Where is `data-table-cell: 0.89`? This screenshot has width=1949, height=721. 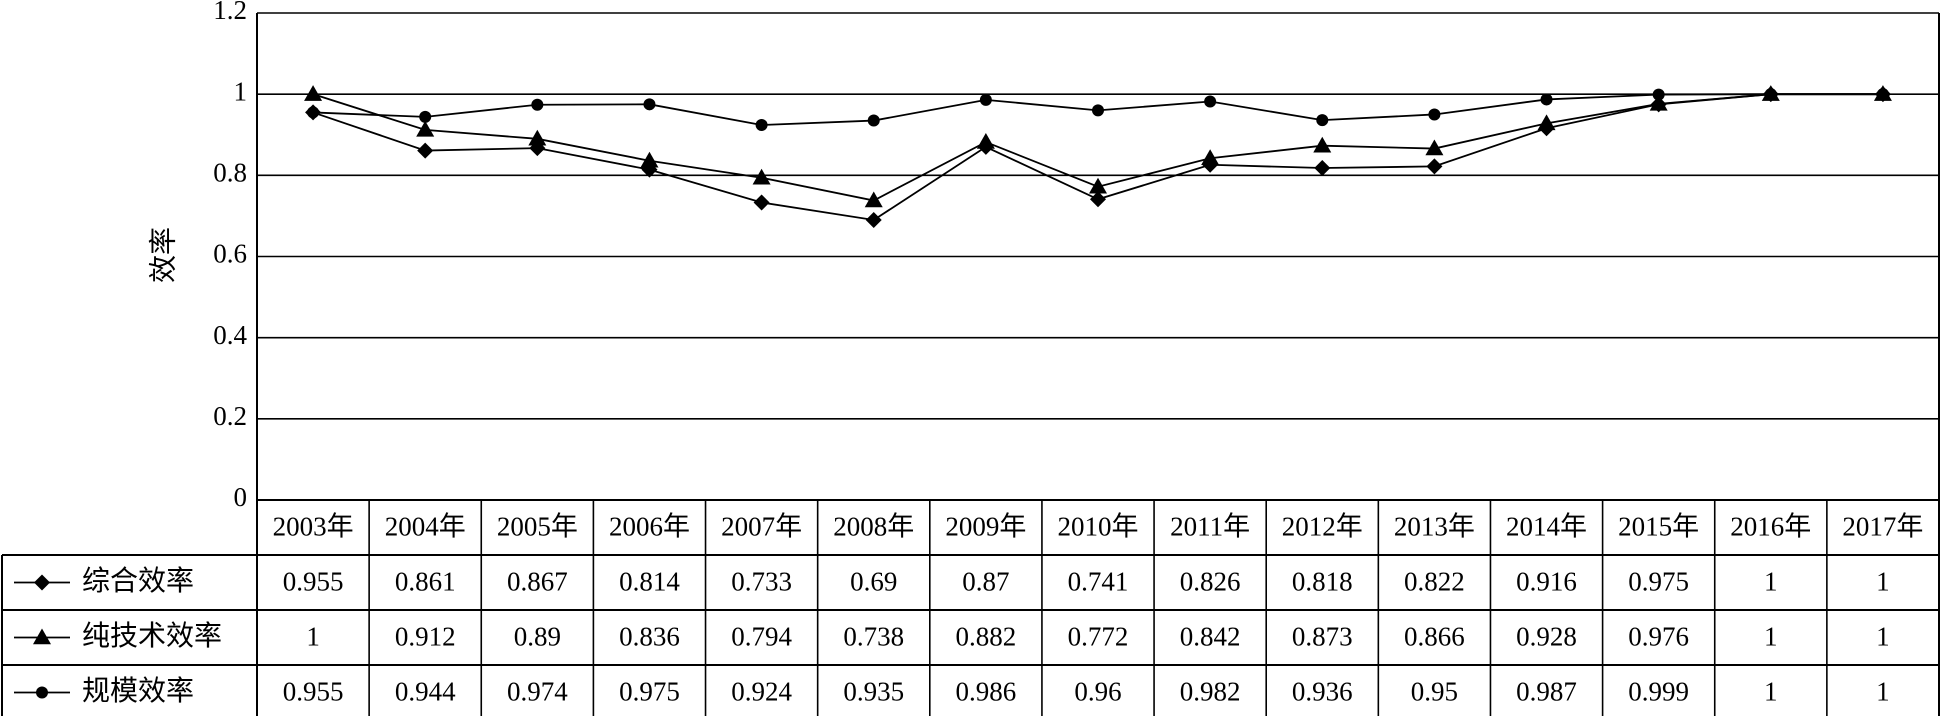 data-table-cell: 0.89 is located at coordinates (537, 637).